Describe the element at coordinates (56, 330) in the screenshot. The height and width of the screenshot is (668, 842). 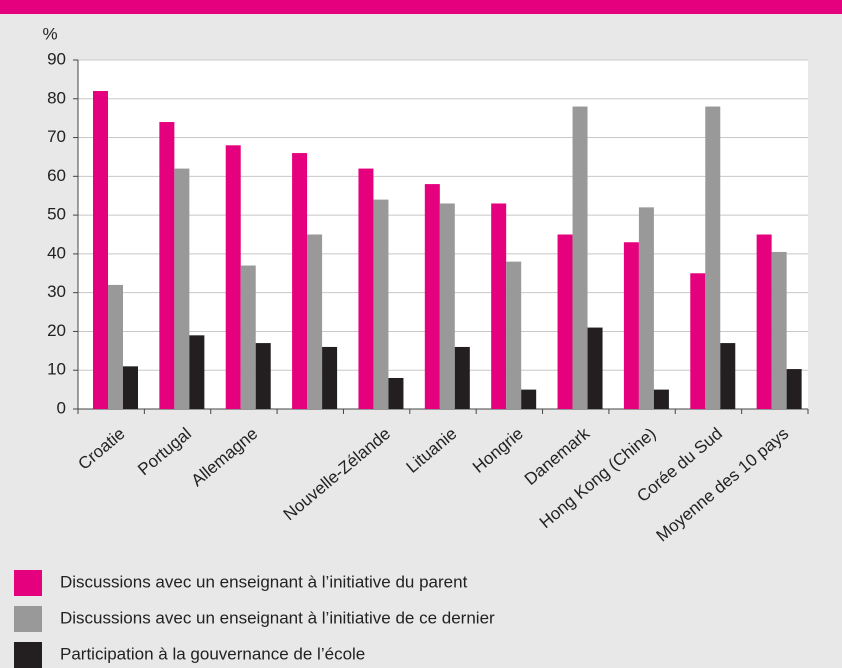
I see `y-tick-label: 20` at that location.